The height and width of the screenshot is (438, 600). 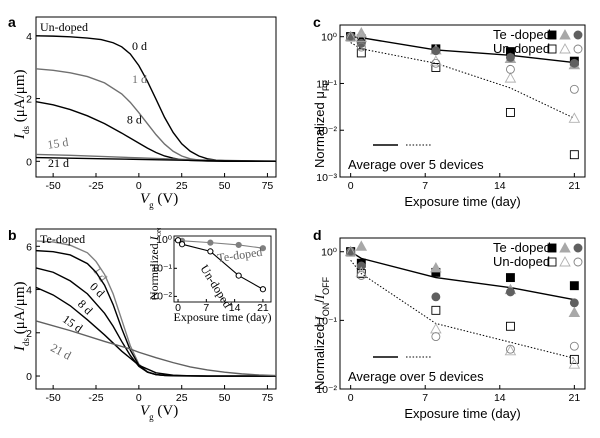 I want to click on x-axis-unit: (V), so click(x=166, y=199).